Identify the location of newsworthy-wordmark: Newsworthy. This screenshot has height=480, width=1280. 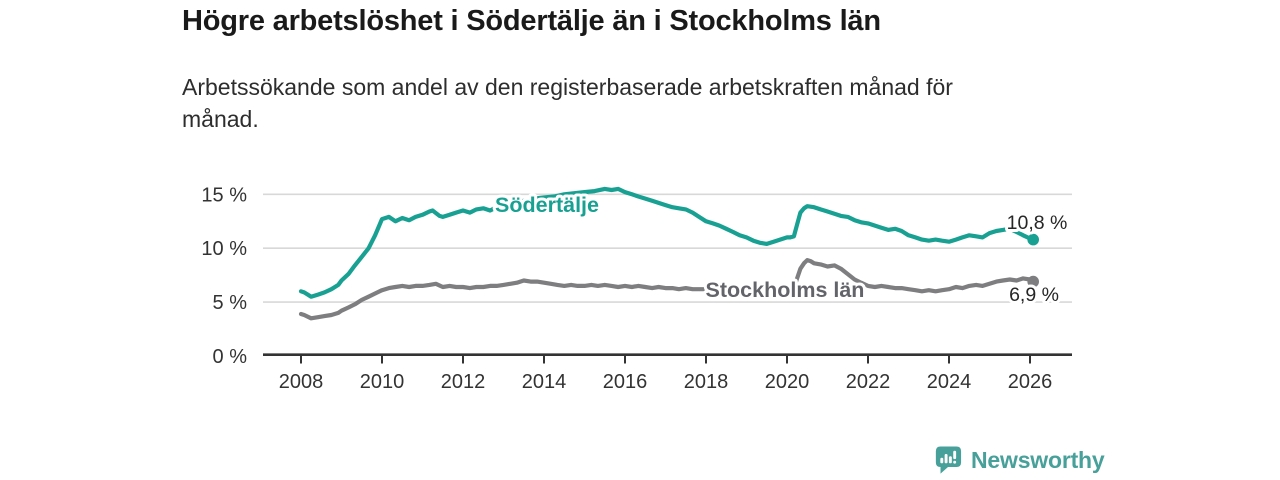
(1038, 460).